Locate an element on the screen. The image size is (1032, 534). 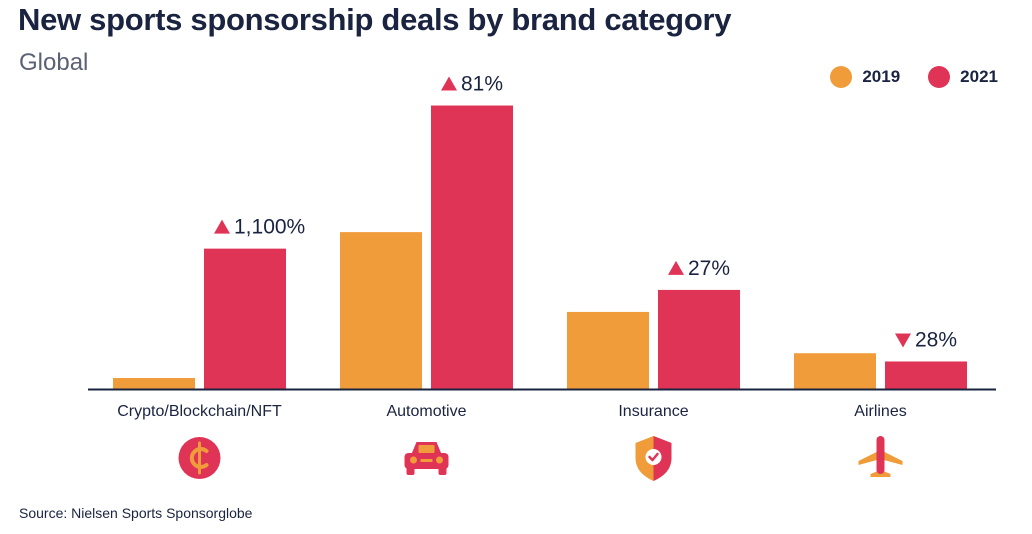
change-value-insurance: 27% is located at coordinates (709, 268).